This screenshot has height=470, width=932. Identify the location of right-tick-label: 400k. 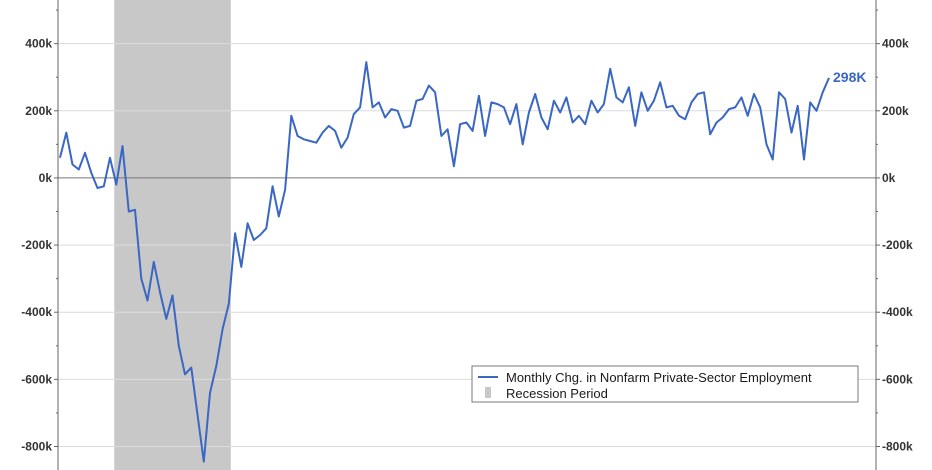
(895, 44).